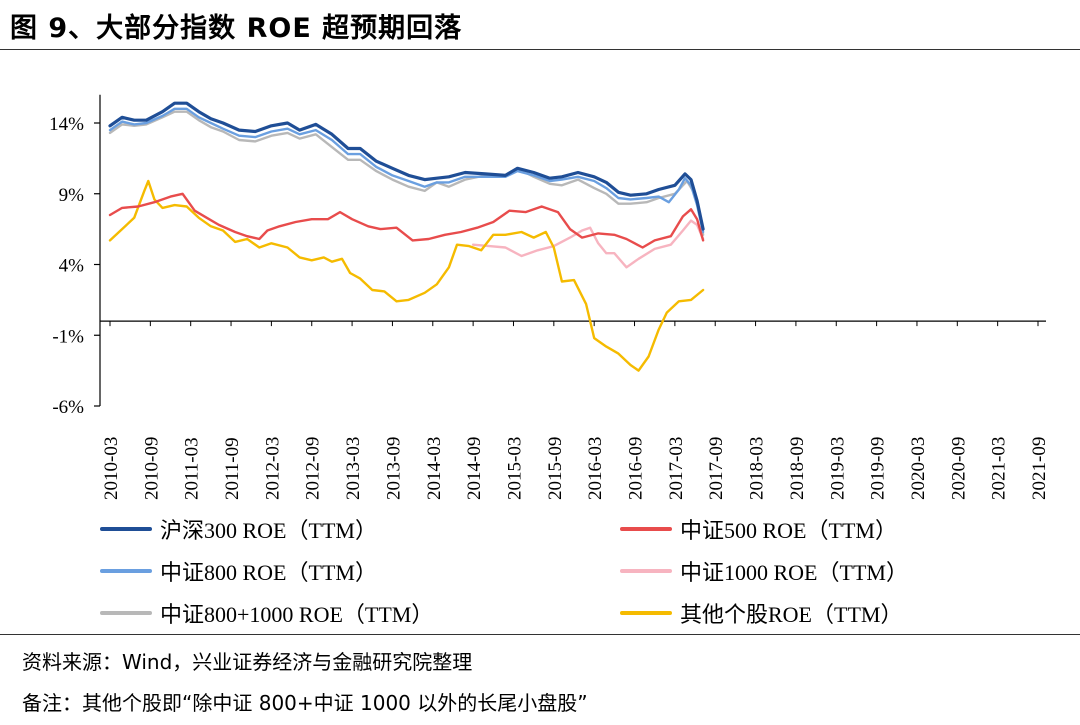 This screenshot has width=1080, height=725. I want to click on x-tick-label: 2020-09, so click(958, 468).